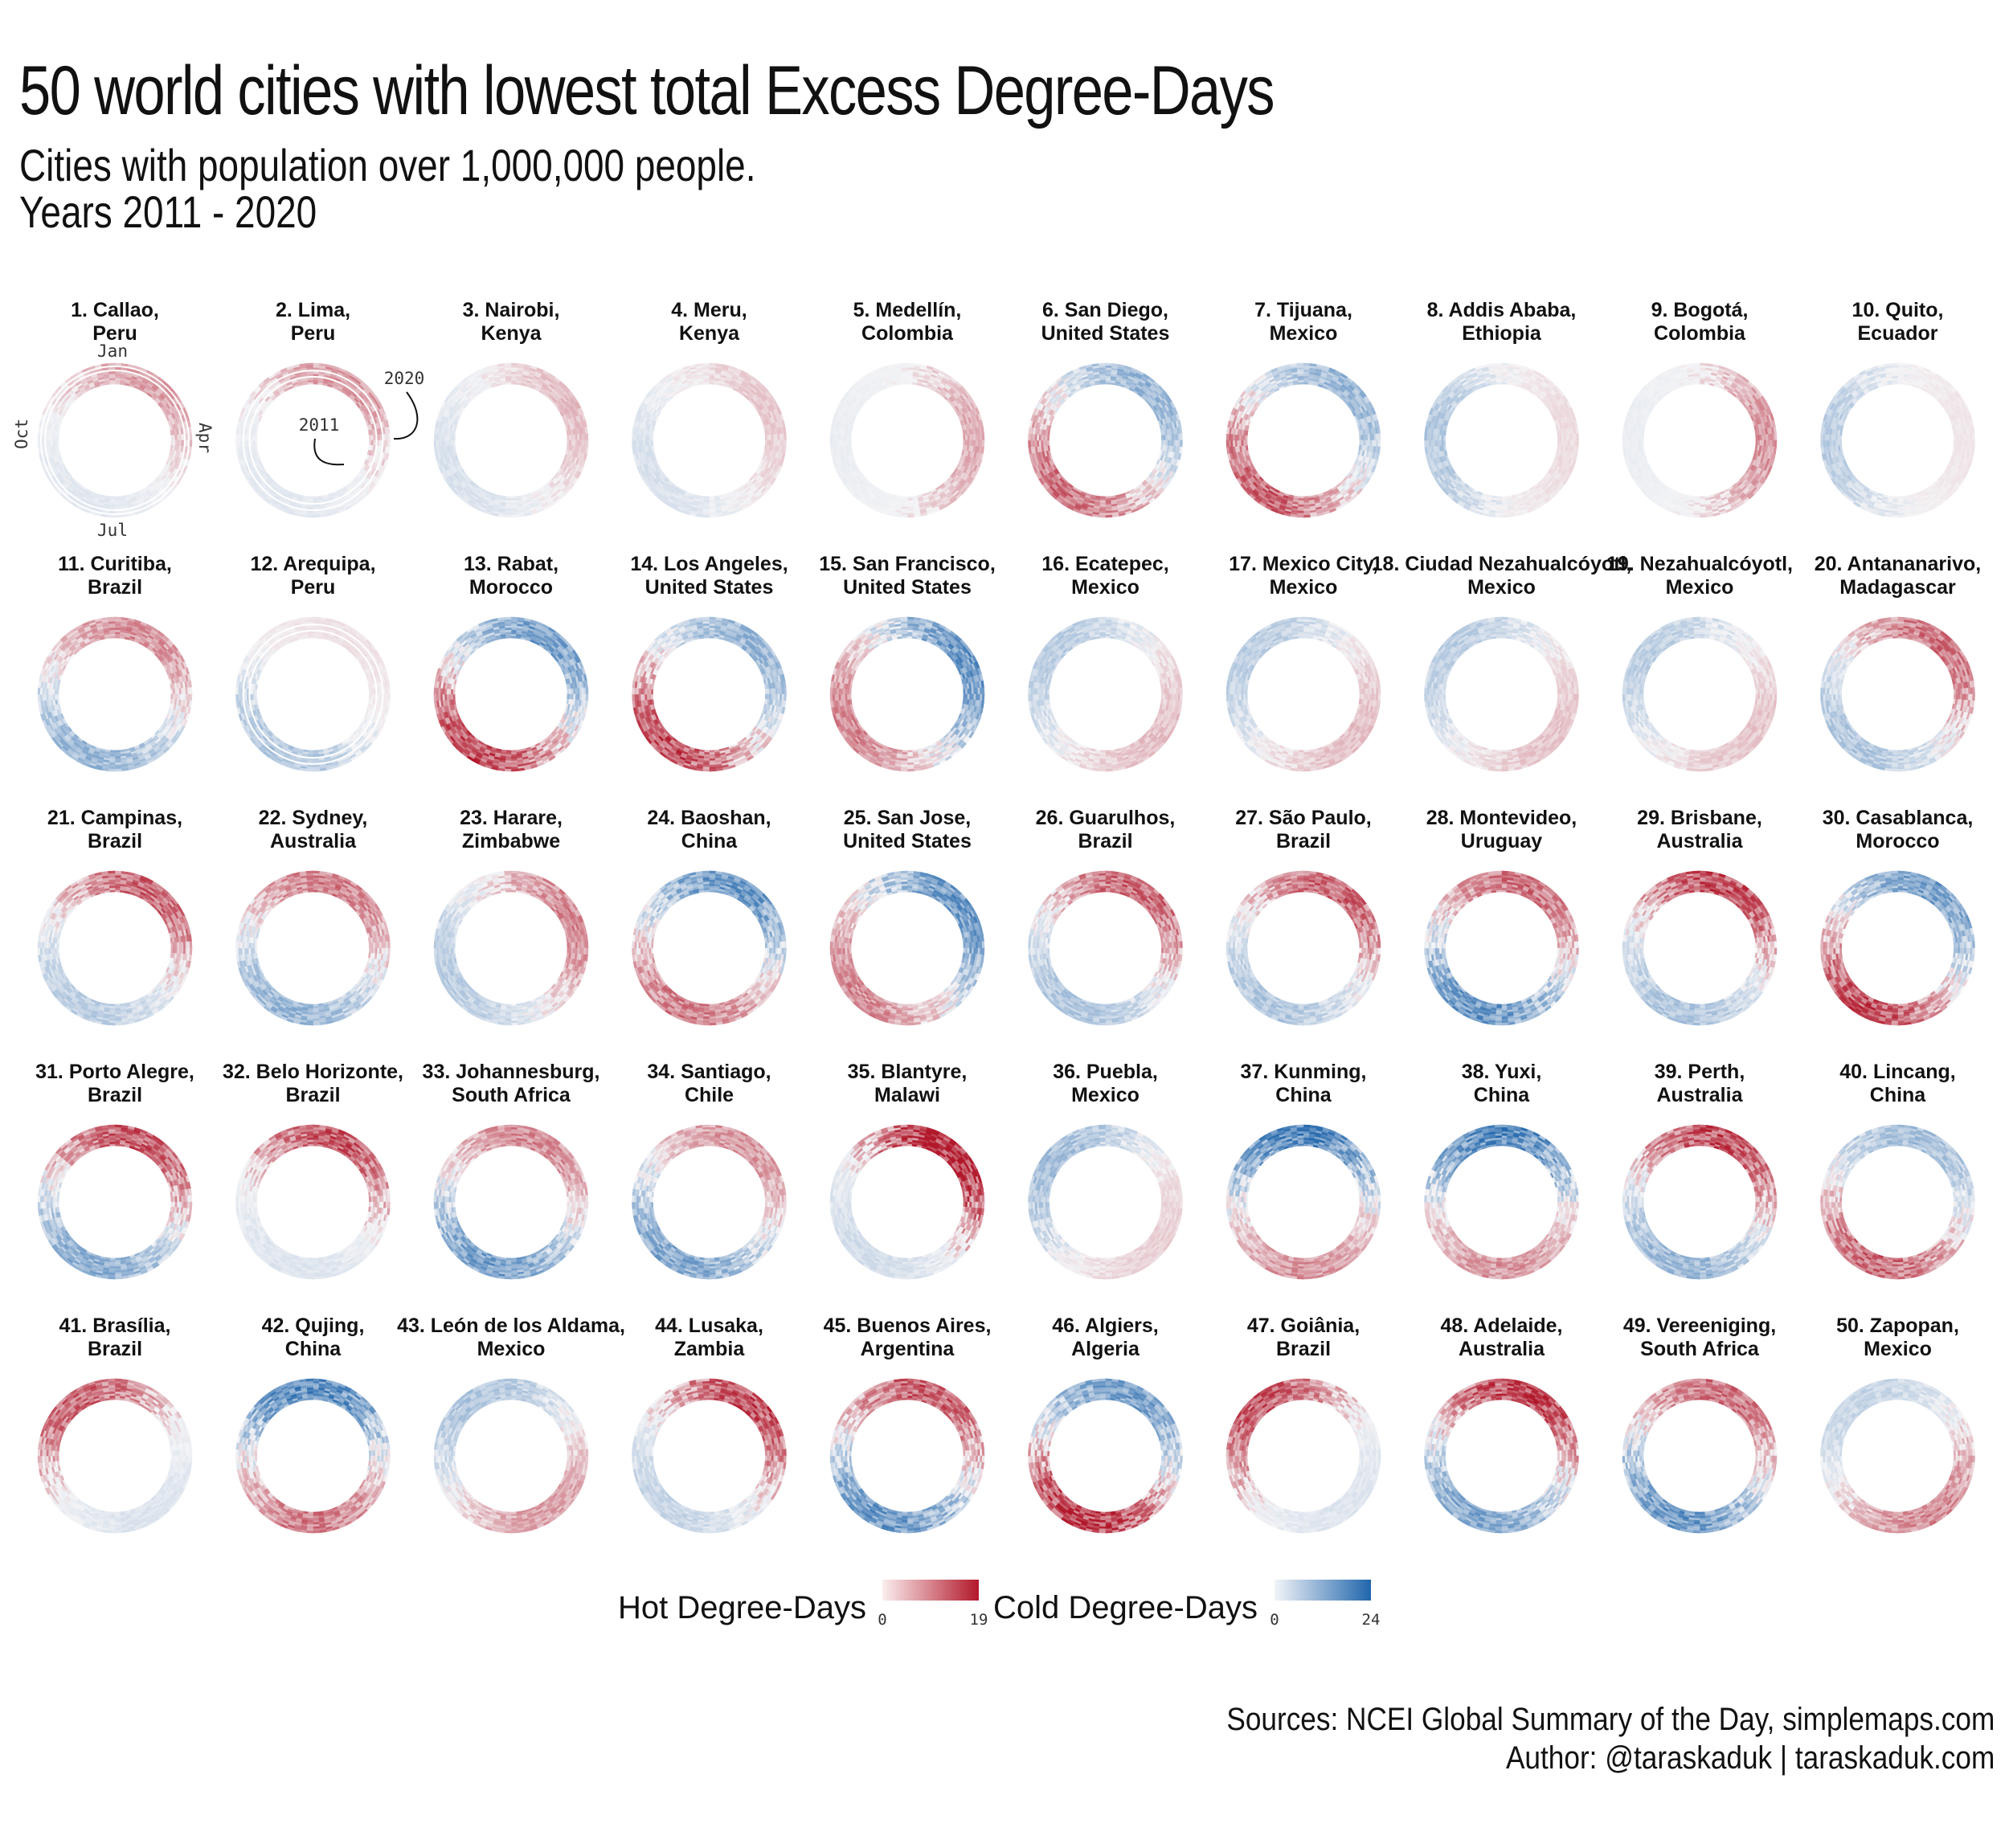 The image size is (2009, 1848). I want to click on city-label-line-1: 3. Nairobi,, so click(511, 310).